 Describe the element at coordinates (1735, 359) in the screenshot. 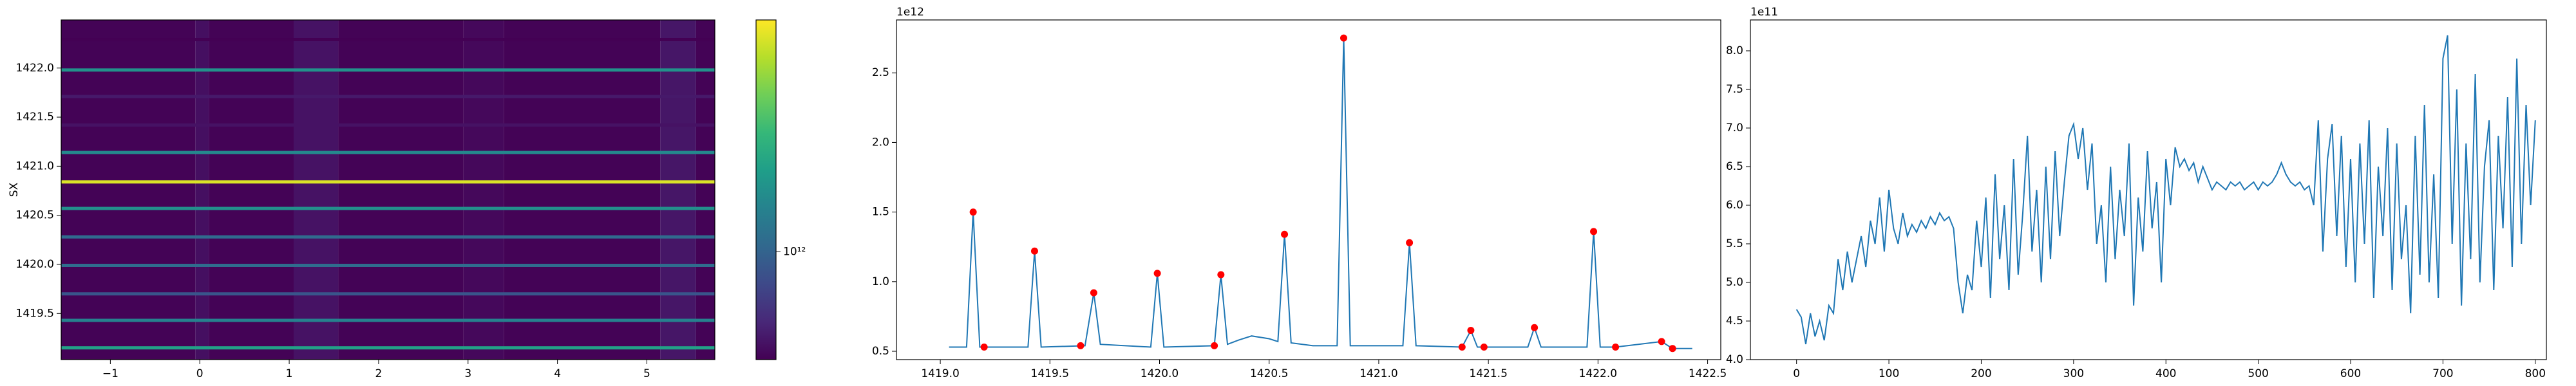

I see `y-tick-label: 4.0` at that location.